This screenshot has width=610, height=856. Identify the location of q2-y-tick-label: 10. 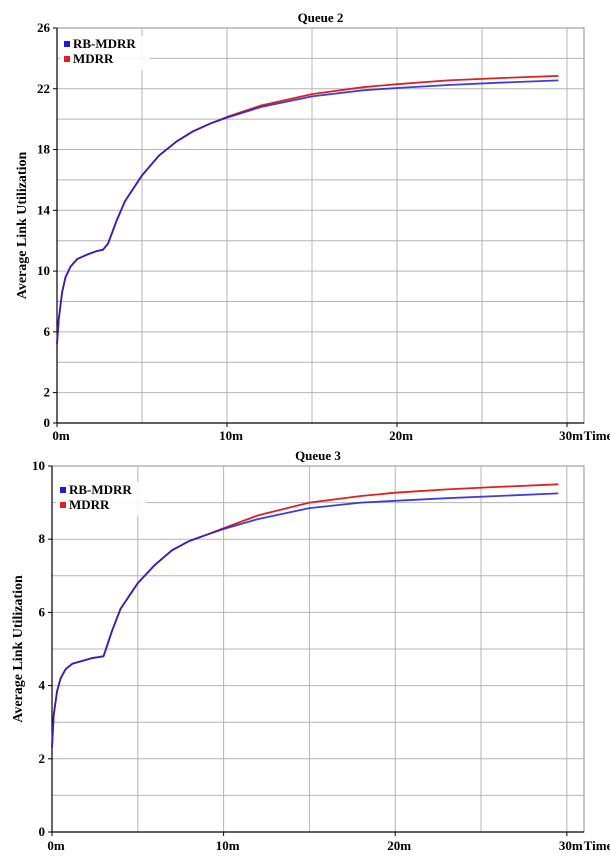
(43, 270).